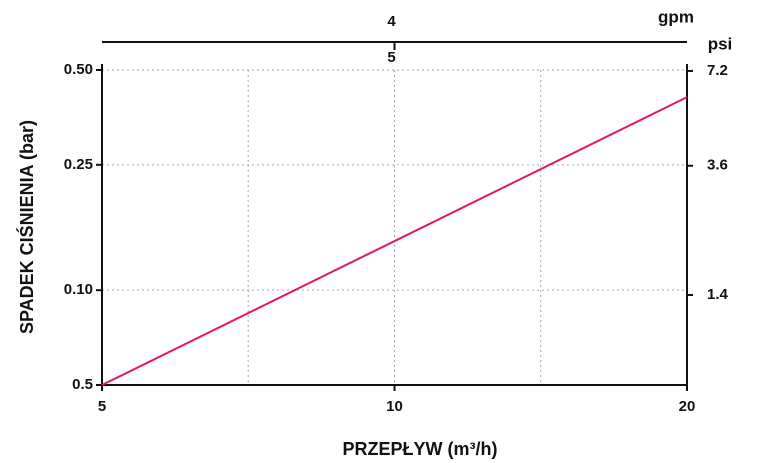  I want to click on y2-tick-label: 3.6, so click(717, 165).